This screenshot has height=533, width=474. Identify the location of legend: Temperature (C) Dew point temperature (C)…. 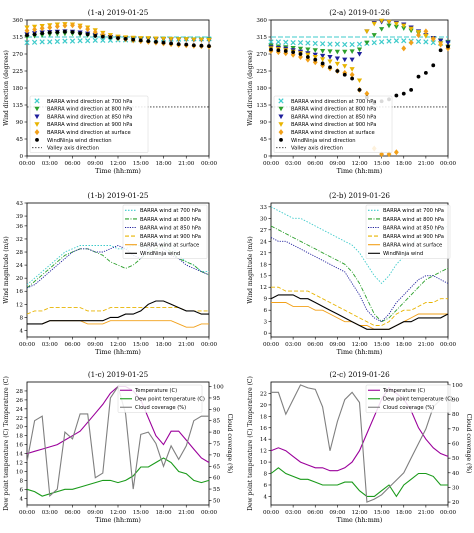
(409, 398).